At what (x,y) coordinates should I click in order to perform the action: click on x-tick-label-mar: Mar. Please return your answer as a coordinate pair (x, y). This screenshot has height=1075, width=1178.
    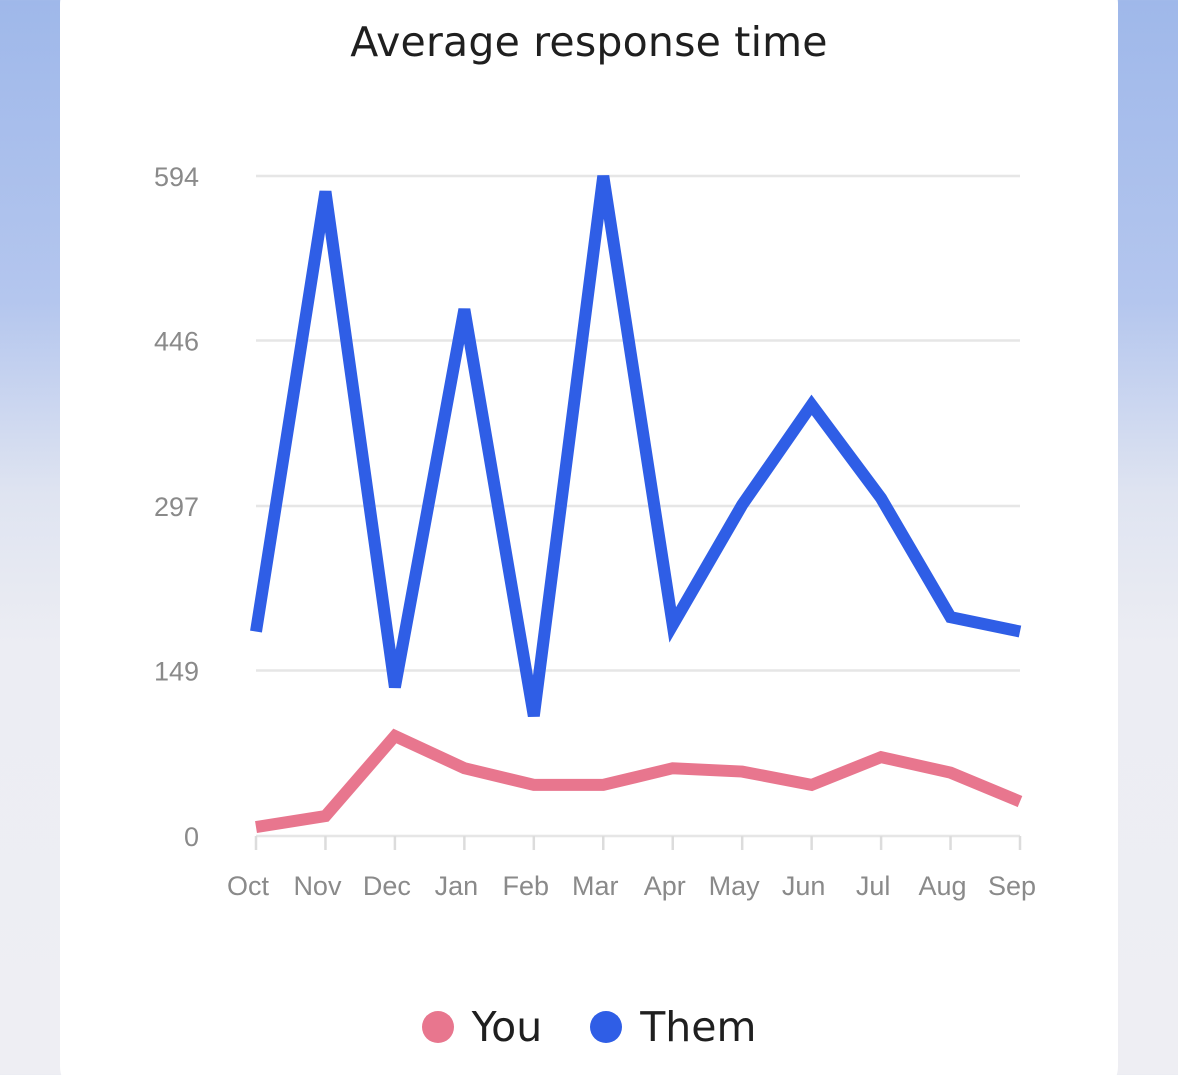
    Looking at the image, I should click on (595, 886).